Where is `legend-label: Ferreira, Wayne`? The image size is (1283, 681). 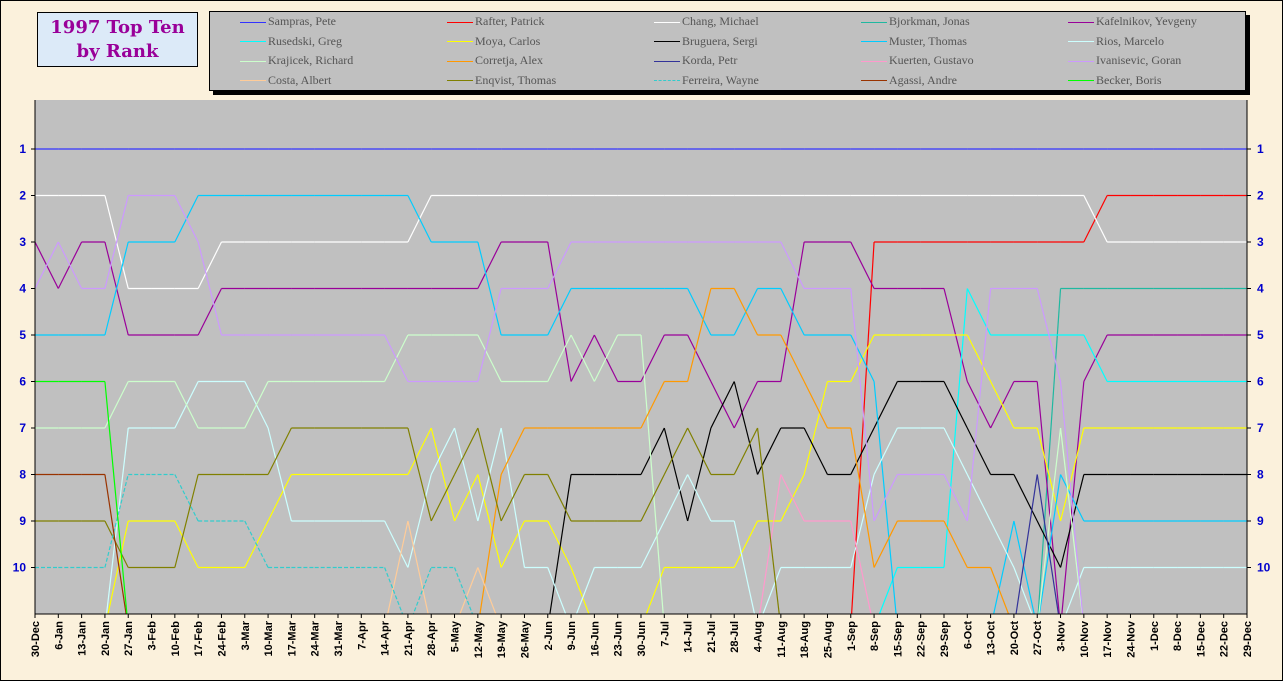
legend-label: Ferreira, Wayne is located at coordinates (720, 79).